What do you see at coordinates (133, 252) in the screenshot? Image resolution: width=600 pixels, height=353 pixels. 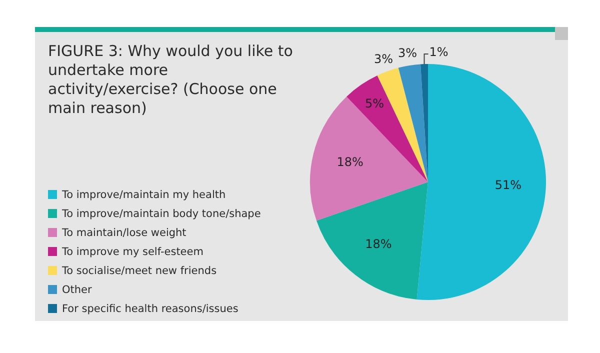 I see `legend-label: To improve my self-esteem` at bounding box center [133, 252].